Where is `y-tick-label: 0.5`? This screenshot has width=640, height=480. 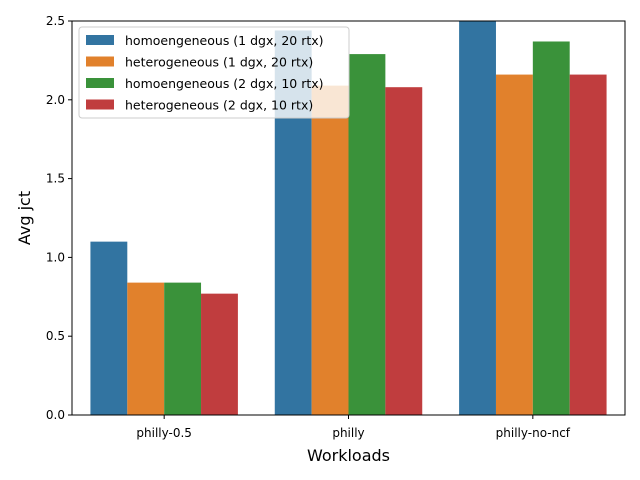 y-tick-label: 0.5 is located at coordinates (55, 336).